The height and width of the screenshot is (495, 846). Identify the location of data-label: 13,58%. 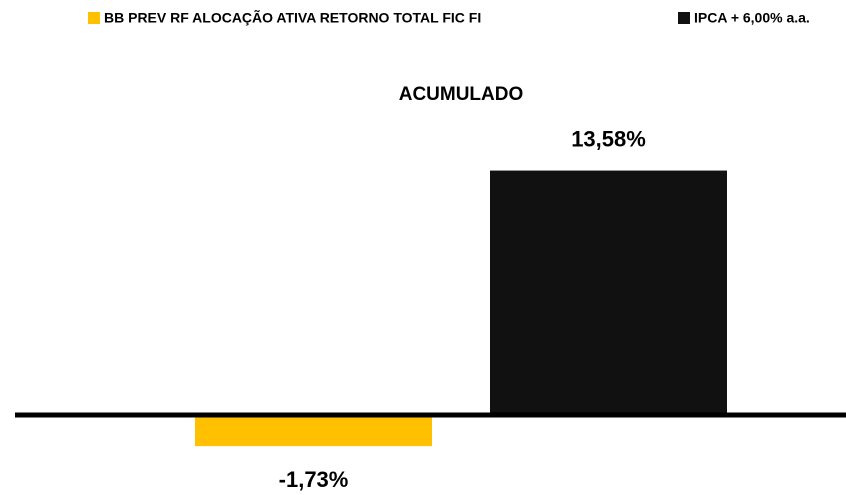
(608, 138).